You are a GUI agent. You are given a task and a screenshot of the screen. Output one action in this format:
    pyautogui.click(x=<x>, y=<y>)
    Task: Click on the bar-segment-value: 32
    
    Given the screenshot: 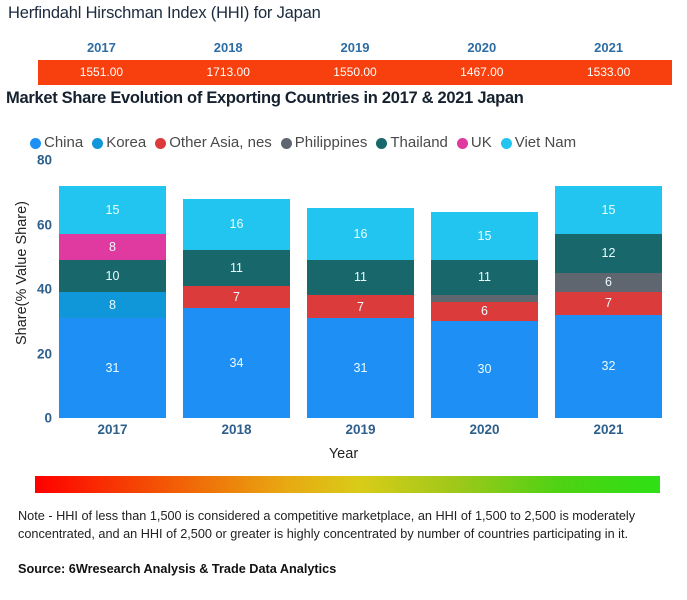 What is the action you would take?
    pyautogui.click(x=608, y=366)
    